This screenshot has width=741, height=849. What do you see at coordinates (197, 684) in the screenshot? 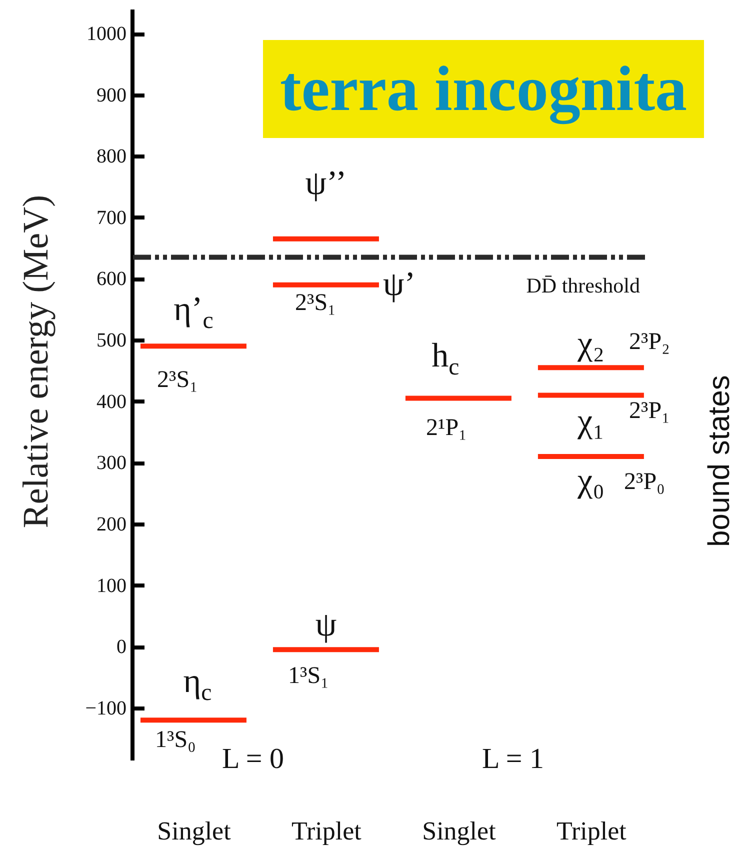
I see `series-label: η$_{c}$` at bounding box center [197, 684].